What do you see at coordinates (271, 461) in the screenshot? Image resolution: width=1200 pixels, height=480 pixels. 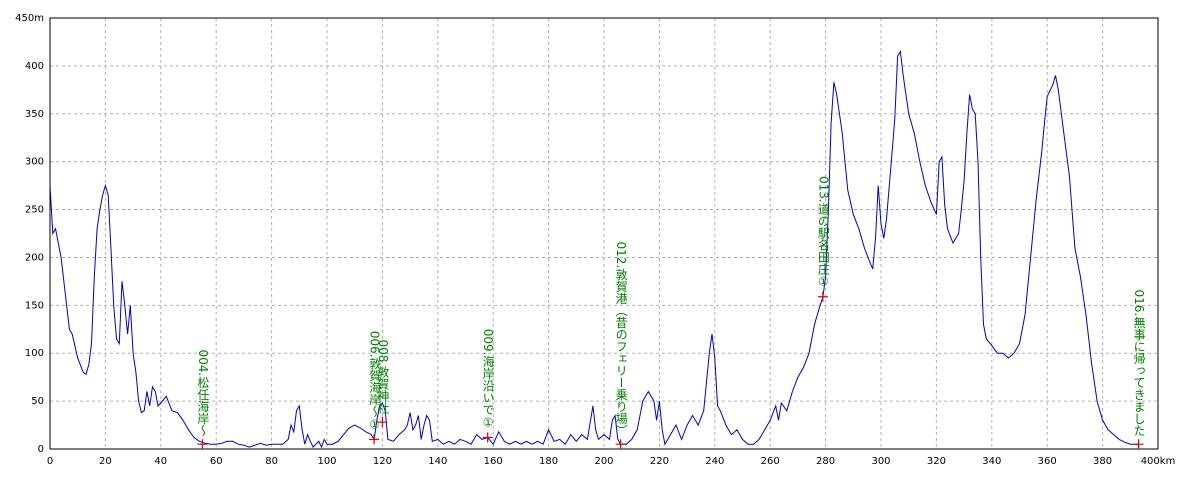 I see `x-tick-label: 80` at bounding box center [271, 461].